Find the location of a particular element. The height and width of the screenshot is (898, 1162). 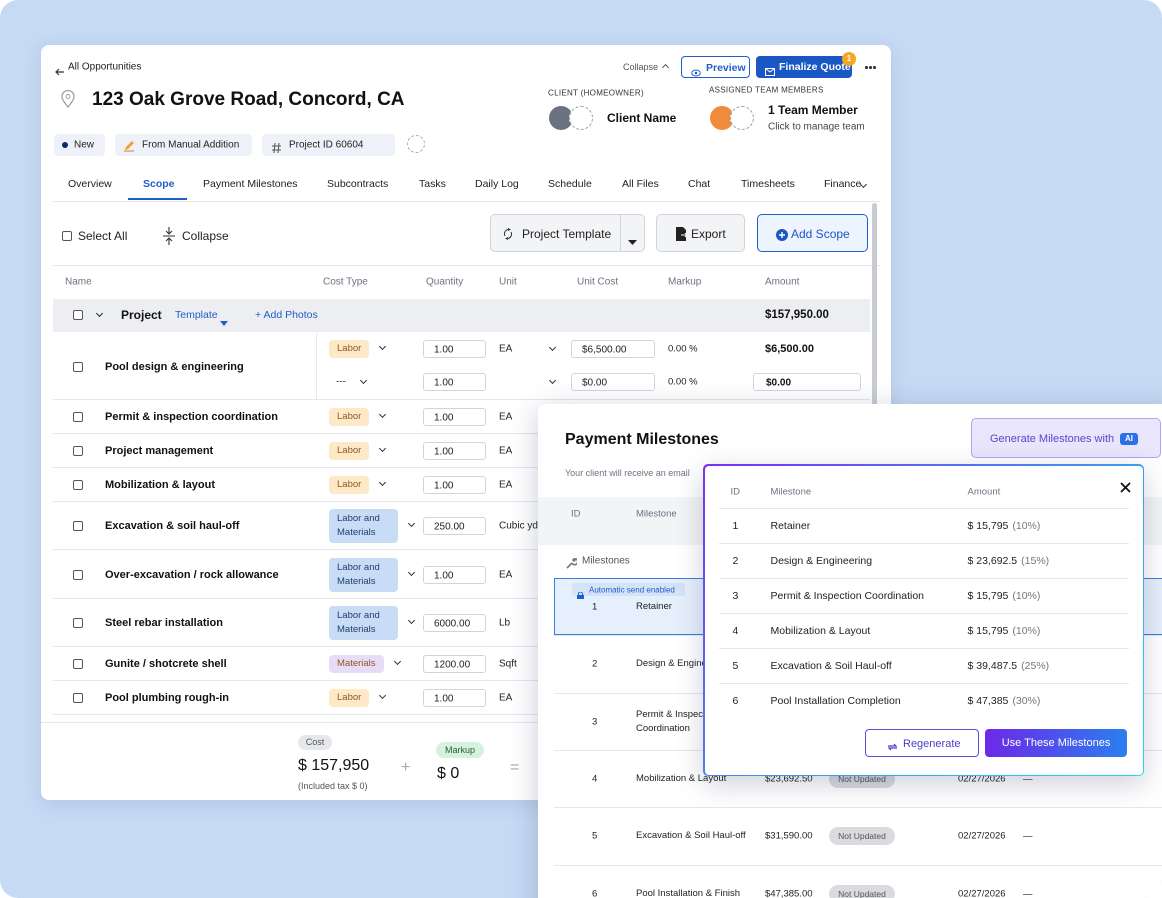

back-link: All Opportunities is located at coordinates (105, 67).